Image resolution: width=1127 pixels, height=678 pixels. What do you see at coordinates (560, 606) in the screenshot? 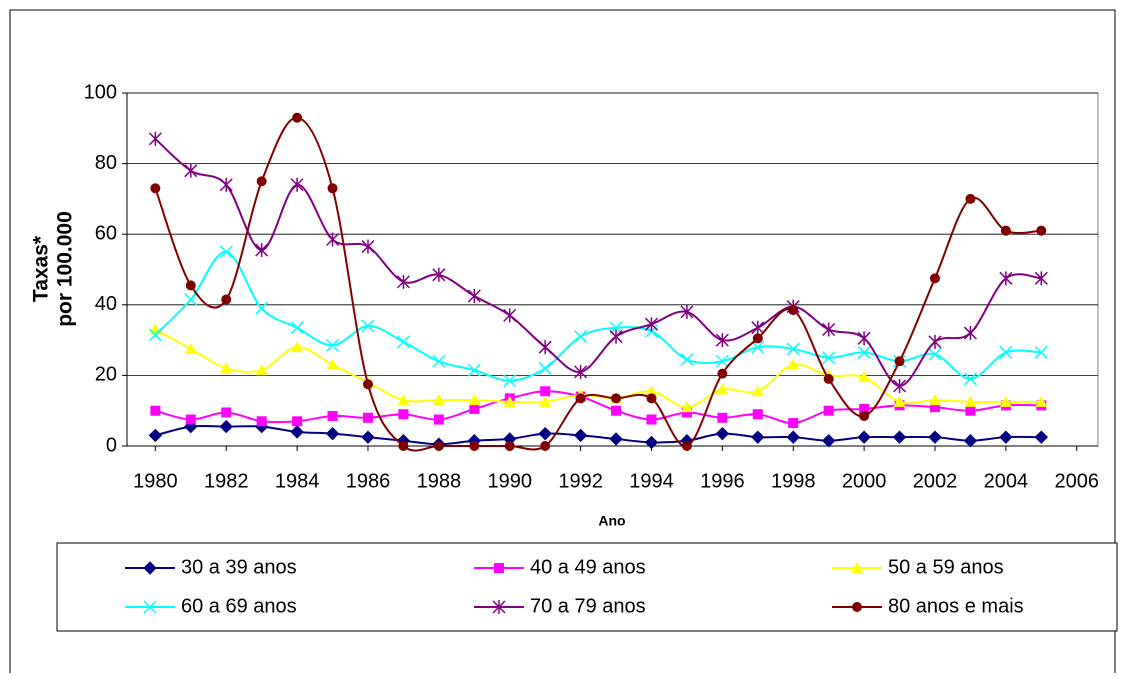
I see `legend-item: 70 a 79 anos` at bounding box center [560, 606].